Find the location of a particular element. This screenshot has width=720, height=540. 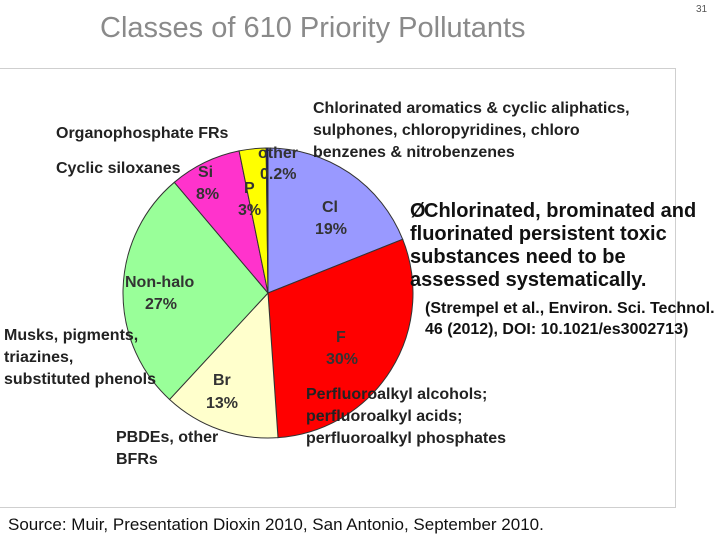

slice-label-p: P is located at coordinates (249, 188).